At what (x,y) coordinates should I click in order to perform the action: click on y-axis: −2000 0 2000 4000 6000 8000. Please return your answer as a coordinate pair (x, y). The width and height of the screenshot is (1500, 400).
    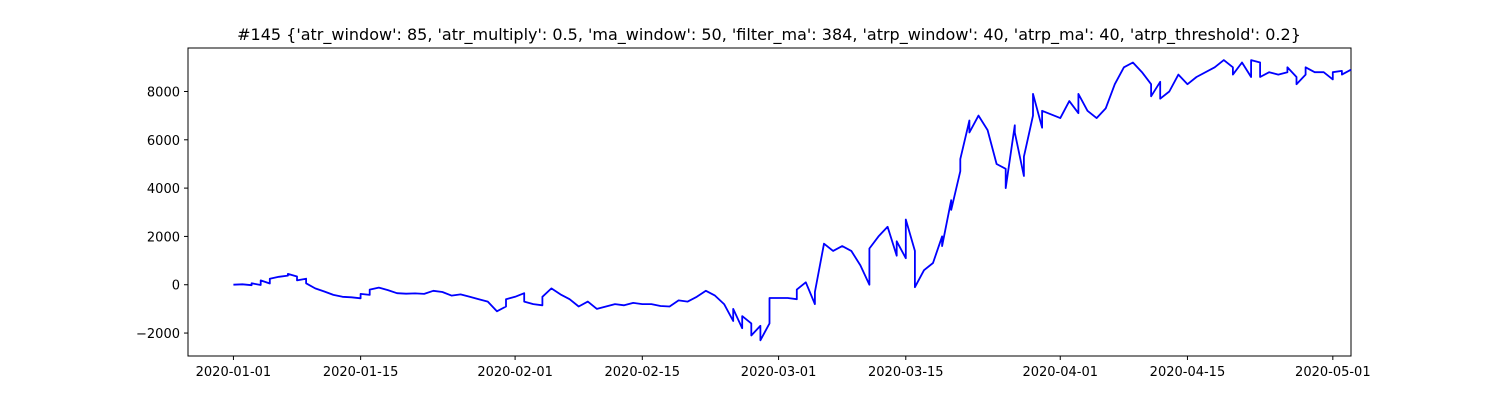
    Looking at the image, I should click on (162, 213).